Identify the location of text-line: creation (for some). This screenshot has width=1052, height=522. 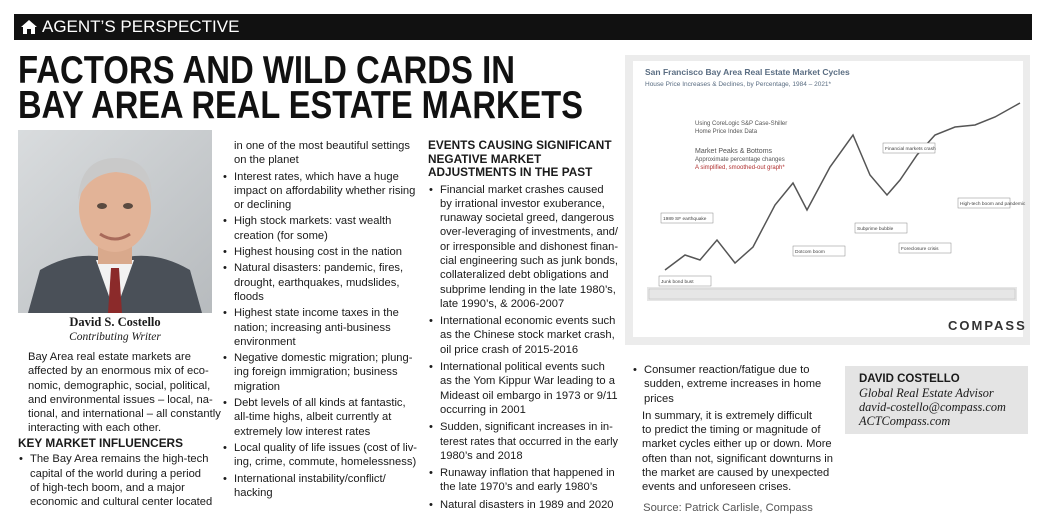
(281, 235).